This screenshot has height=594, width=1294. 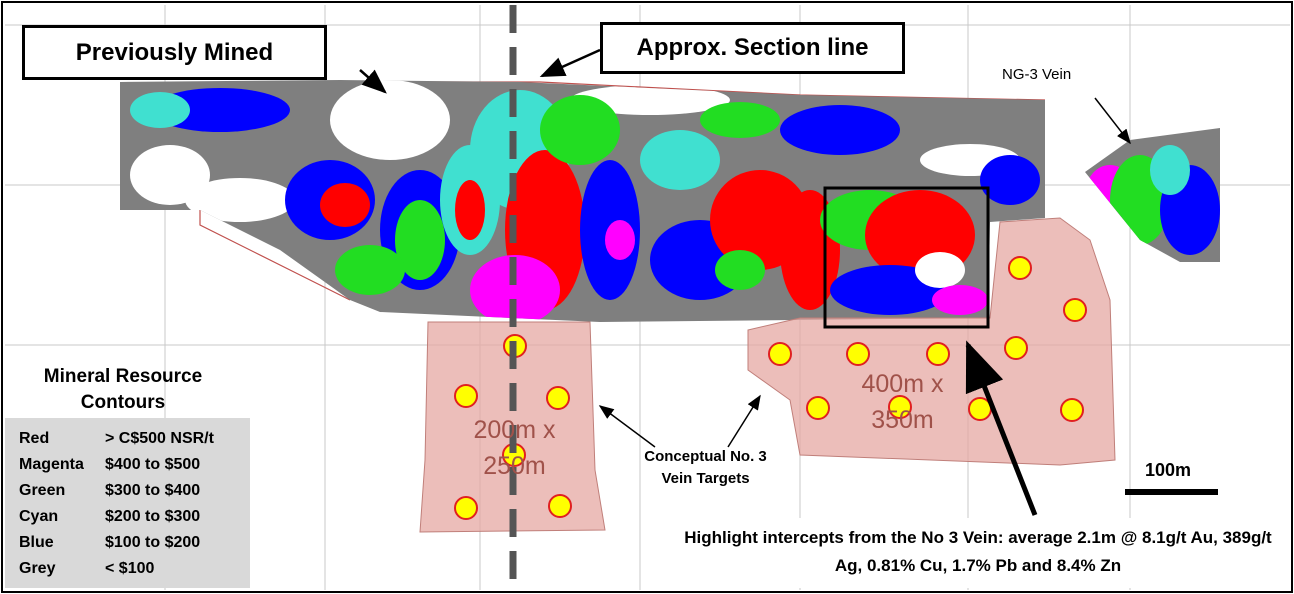 I want to click on legend-name: Cyan, so click(x=39, y=516).